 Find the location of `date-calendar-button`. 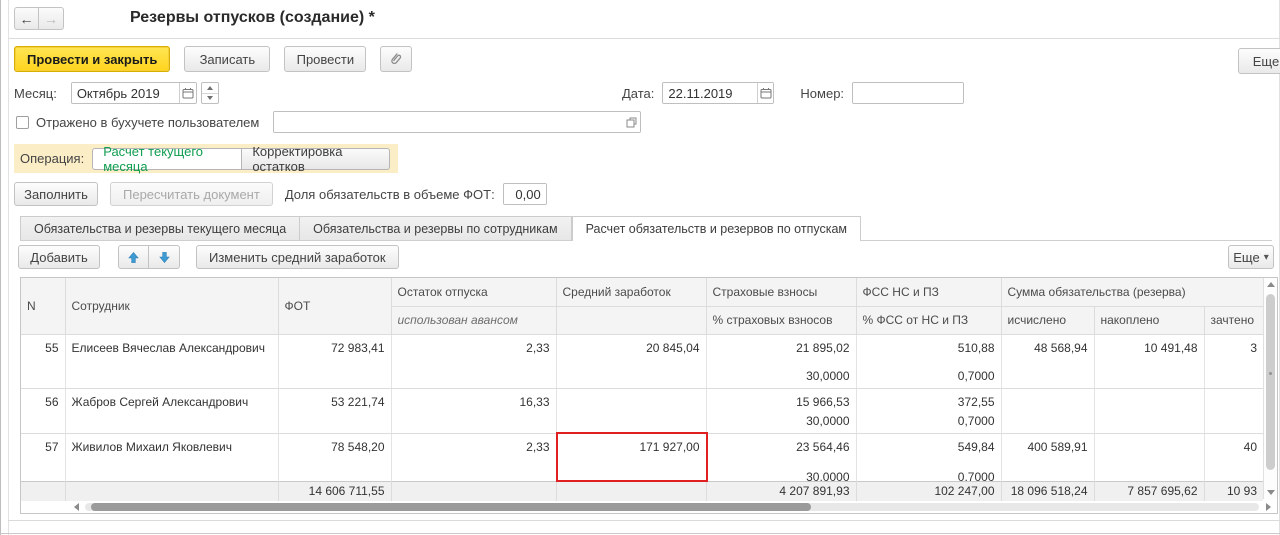

date-calendar-button is located at coordinates (765, 93).